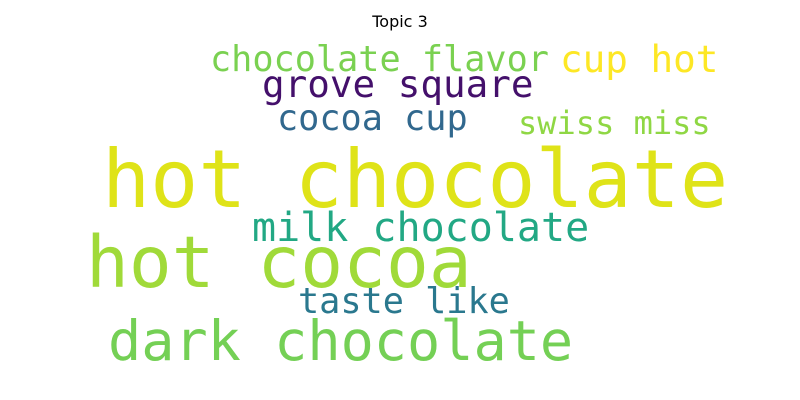  What do you see at coordinates (398, 84) in the screenshot?
I see `word-grove-square: grove square` at bounding box center [398, 84].